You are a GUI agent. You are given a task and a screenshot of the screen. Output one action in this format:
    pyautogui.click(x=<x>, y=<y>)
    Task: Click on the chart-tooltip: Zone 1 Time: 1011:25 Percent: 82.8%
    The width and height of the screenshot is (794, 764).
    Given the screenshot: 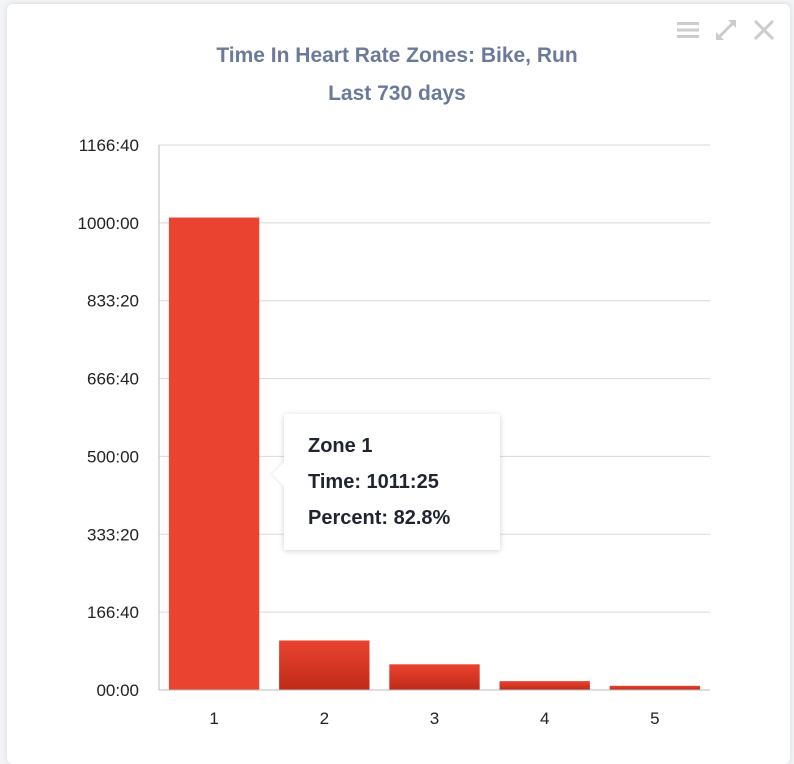 What is the action you would take?
    pyautogui.click(x=386, y=482)
    